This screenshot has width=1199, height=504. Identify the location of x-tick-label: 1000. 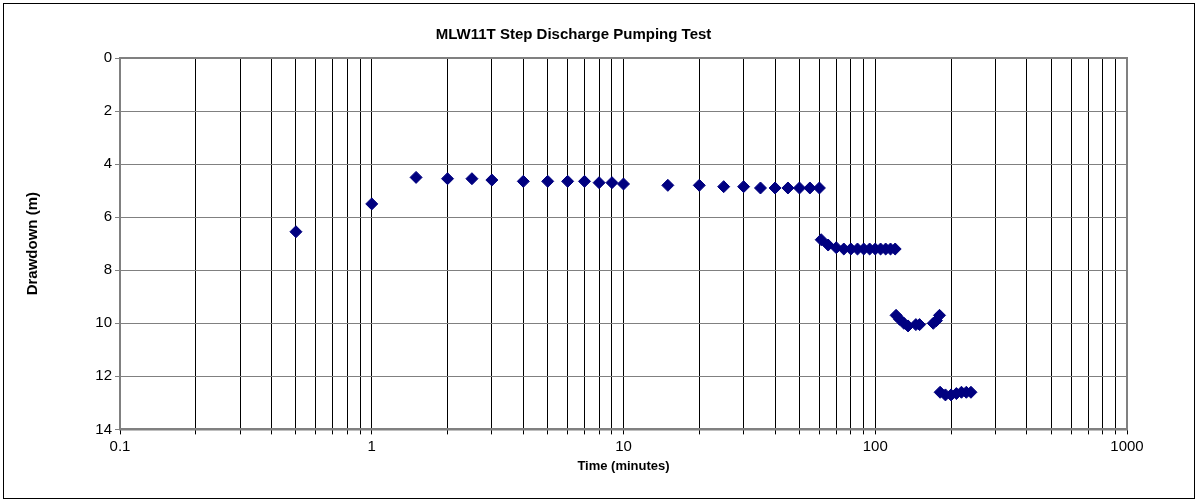
(1127, 445).